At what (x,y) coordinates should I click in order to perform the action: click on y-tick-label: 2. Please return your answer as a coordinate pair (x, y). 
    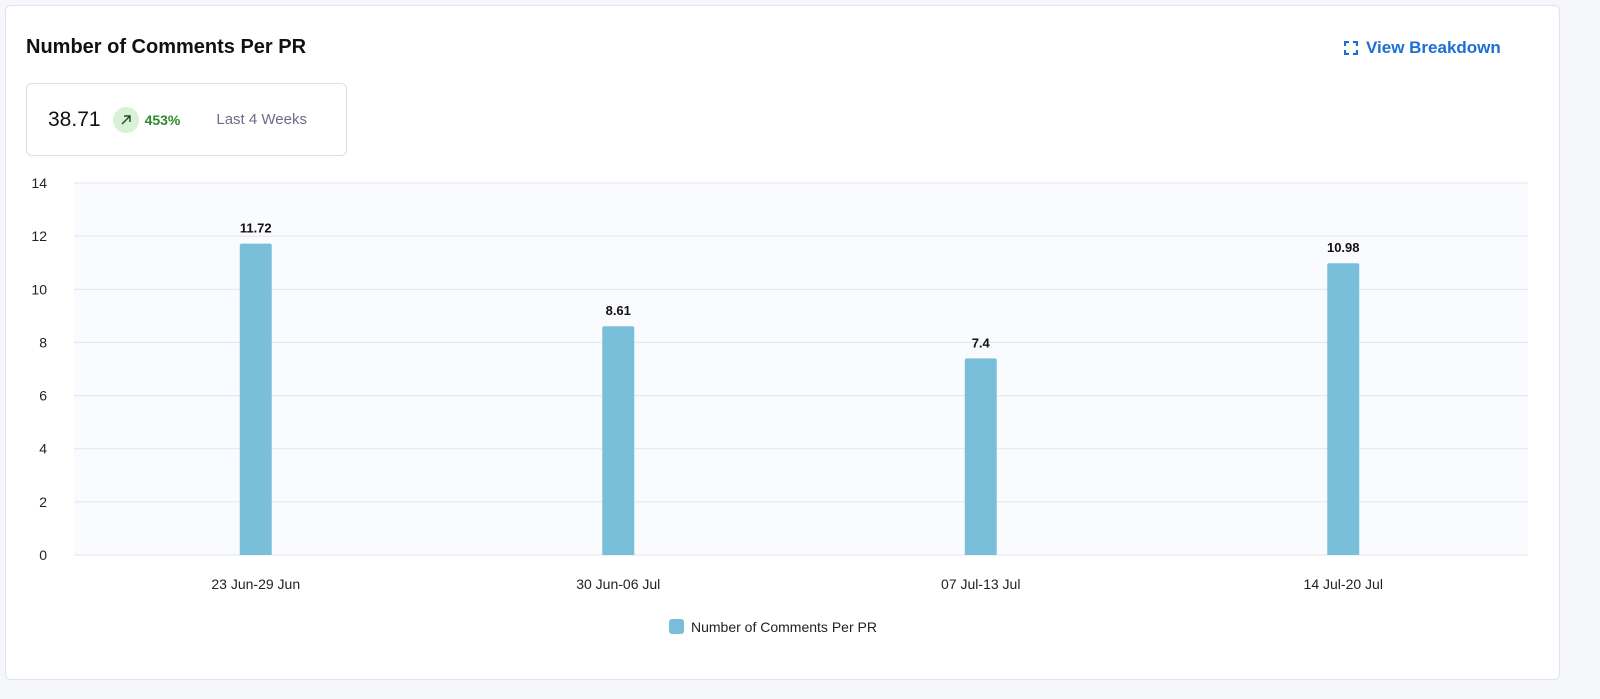
    Looking at the image, I should click on (43, 502).